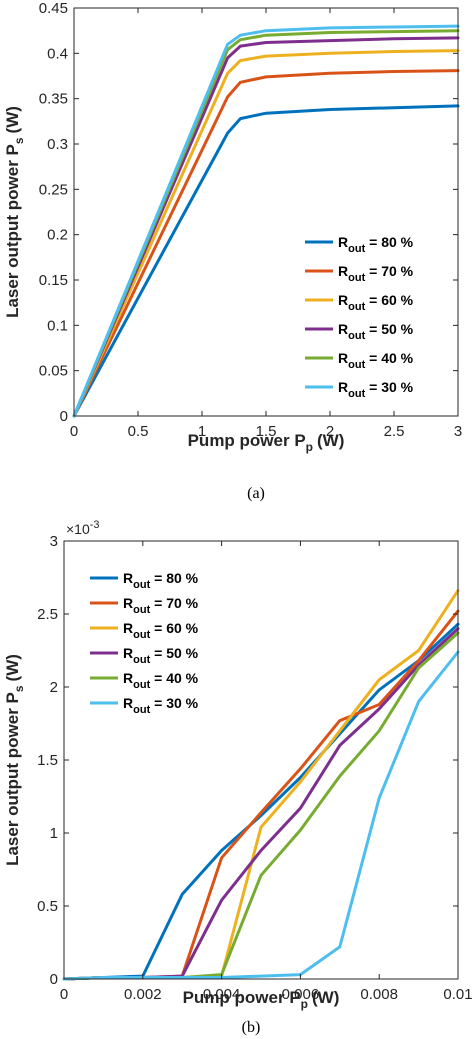 Image resolution: width=474 pixels, height=1039 pixels. Describe the element at coordinates (222, 994) in the screenshot. I see `x-tick-label: 0.004` at that location.